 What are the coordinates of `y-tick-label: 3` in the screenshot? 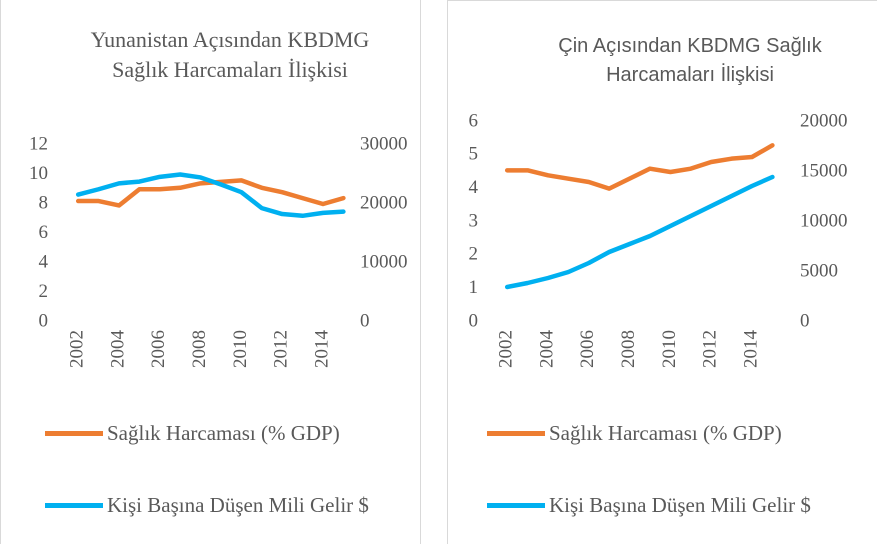 It's located at (474, 220).